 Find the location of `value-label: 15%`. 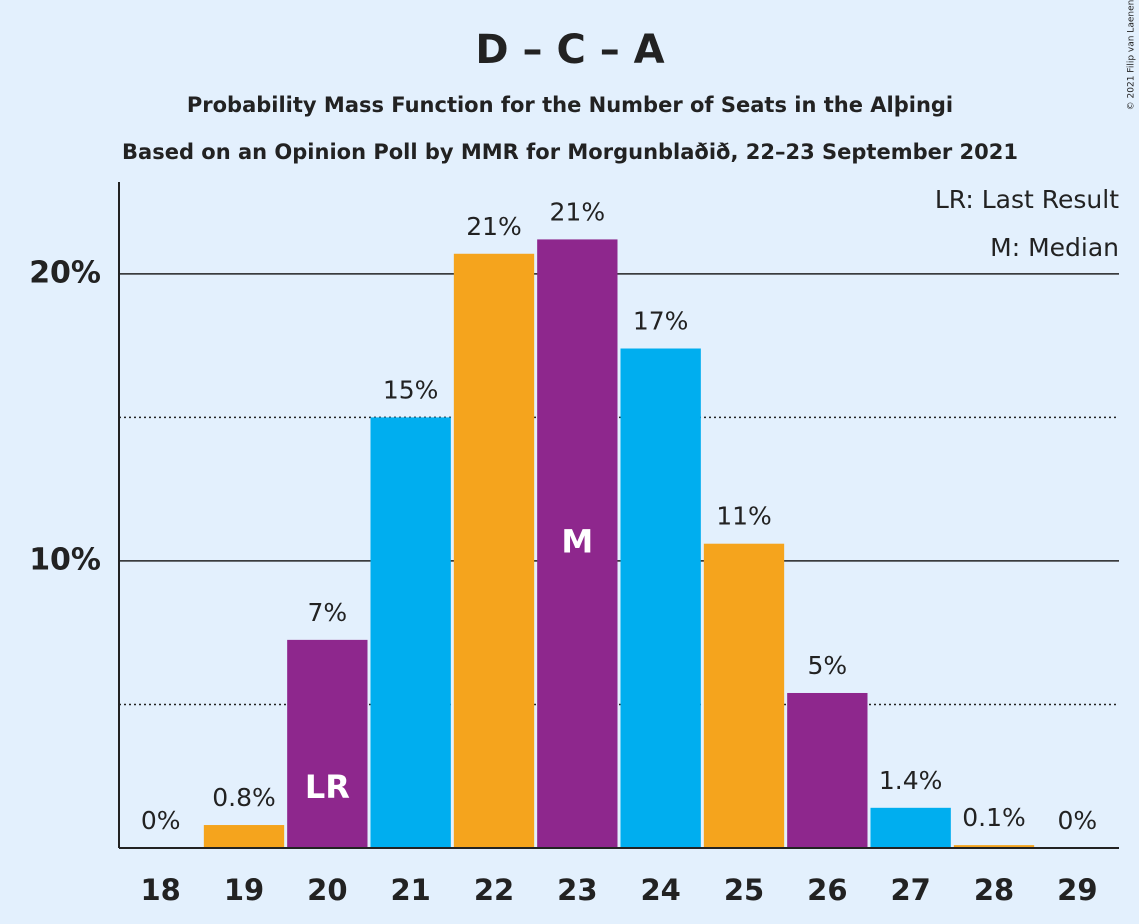

value-label: 15% is located at coordinates (411, 389).